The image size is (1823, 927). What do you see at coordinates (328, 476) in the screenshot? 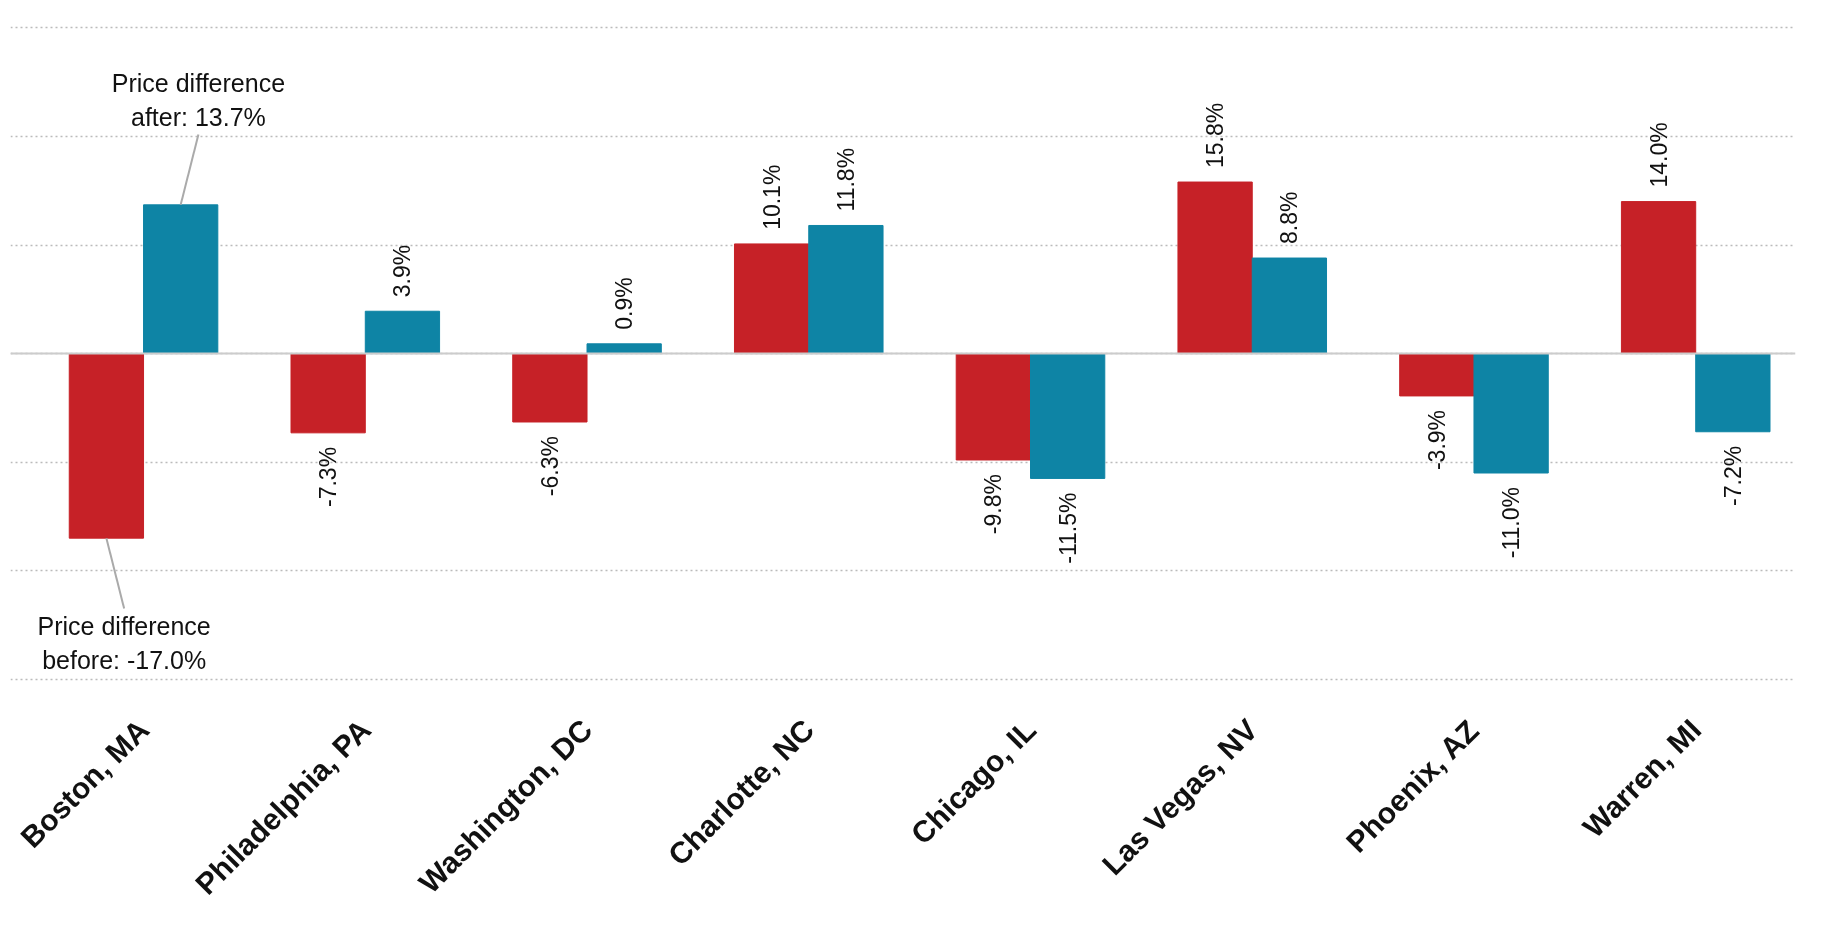
I see `data-label: -7.3%` at bounding box center [328, 476].